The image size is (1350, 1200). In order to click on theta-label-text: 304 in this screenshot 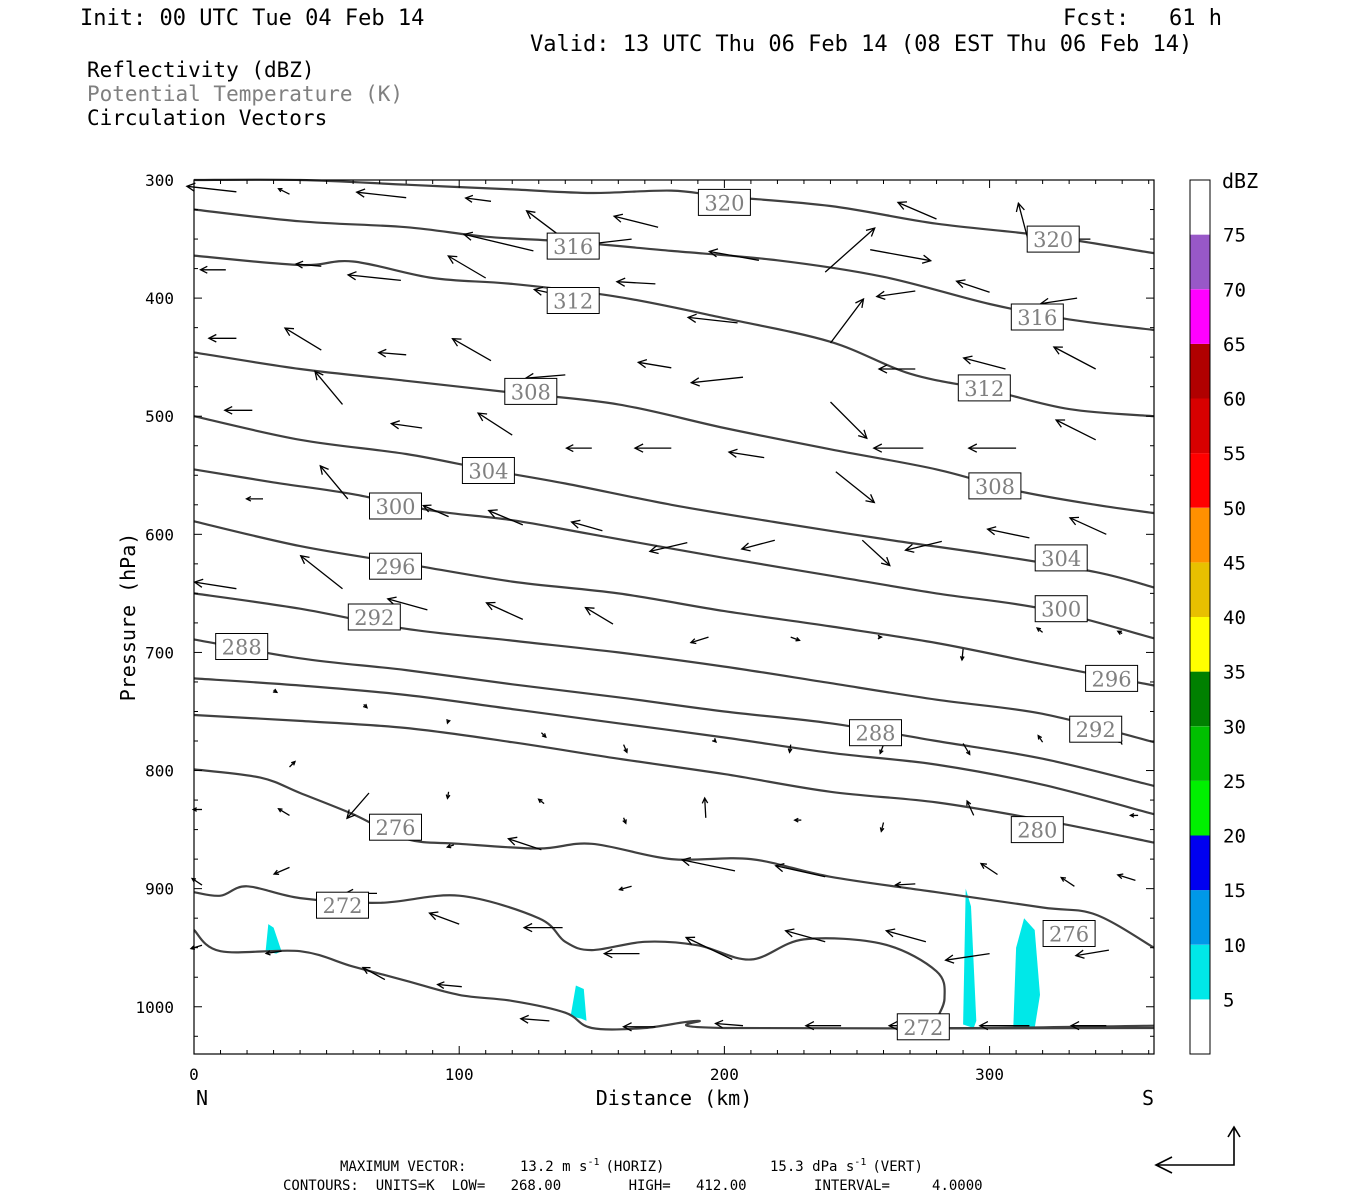, I will do `click(488, 472)`.